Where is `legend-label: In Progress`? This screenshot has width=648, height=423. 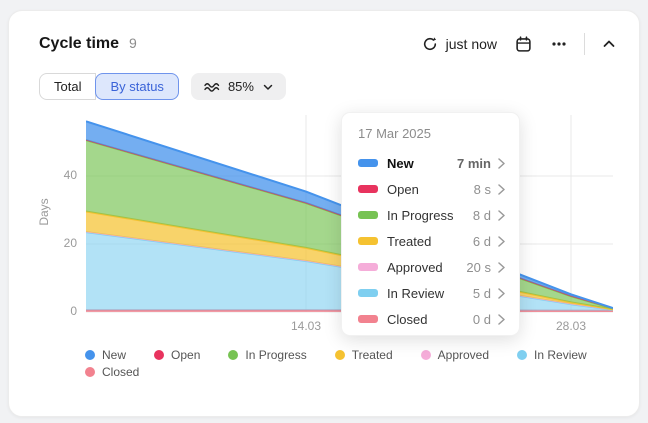
legend-label: In Progress is located at coordinates (276, 355).